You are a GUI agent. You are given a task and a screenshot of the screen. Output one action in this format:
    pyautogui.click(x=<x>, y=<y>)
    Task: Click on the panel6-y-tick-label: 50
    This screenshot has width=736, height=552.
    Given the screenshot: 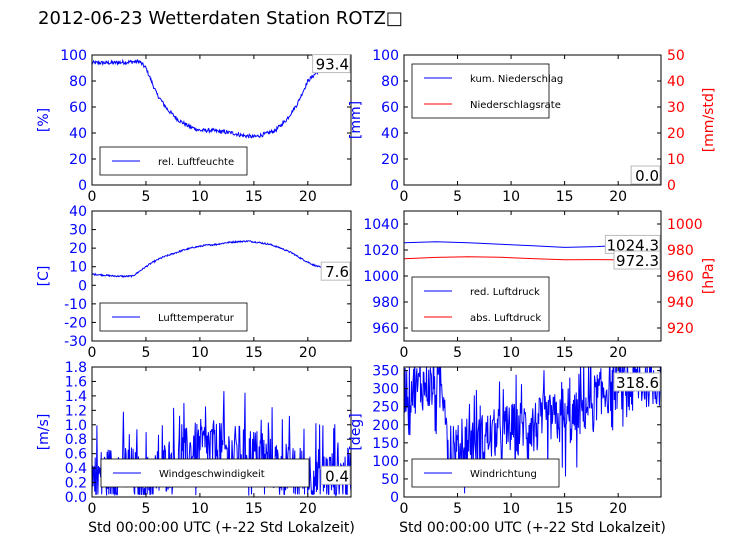 What is the action you would take?
    pyautogui.click(x=390, y=480)
    